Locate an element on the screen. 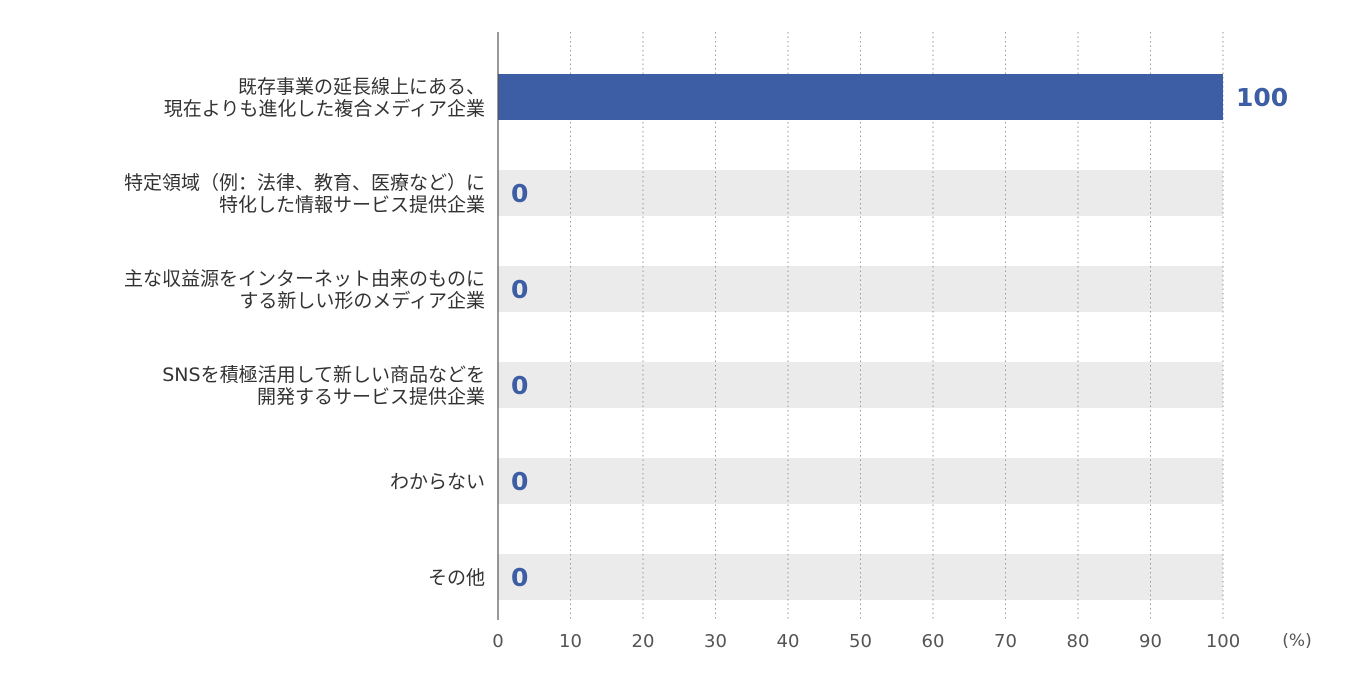 This screenshot has height=685, width=1346. x-tick-label: 20 is located at coordinates (643, 641).